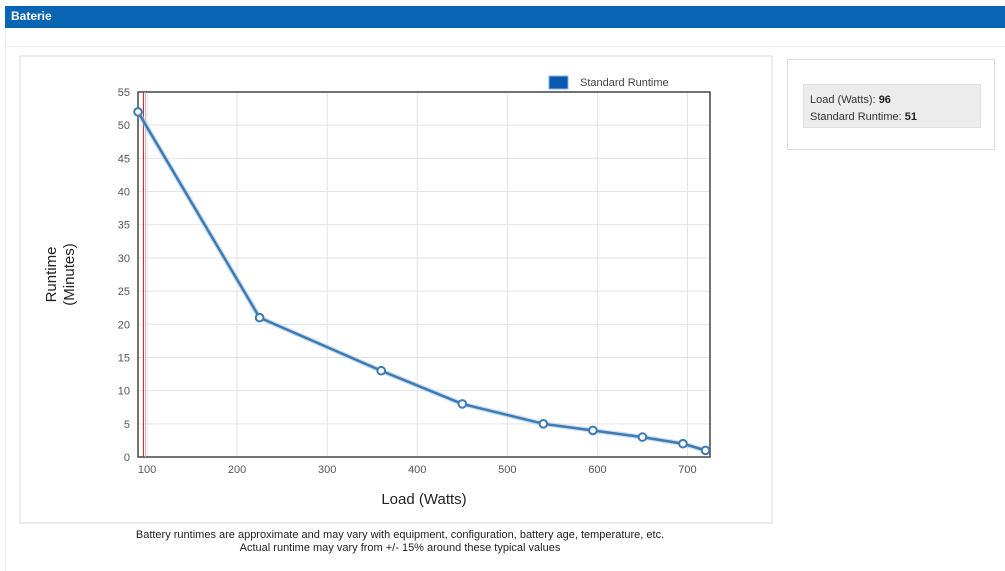 The image size is (1005, 571). Describe the element at coordinates (884, 100) in the screenshot. I see `tooltip-load-value: 96` at that location.